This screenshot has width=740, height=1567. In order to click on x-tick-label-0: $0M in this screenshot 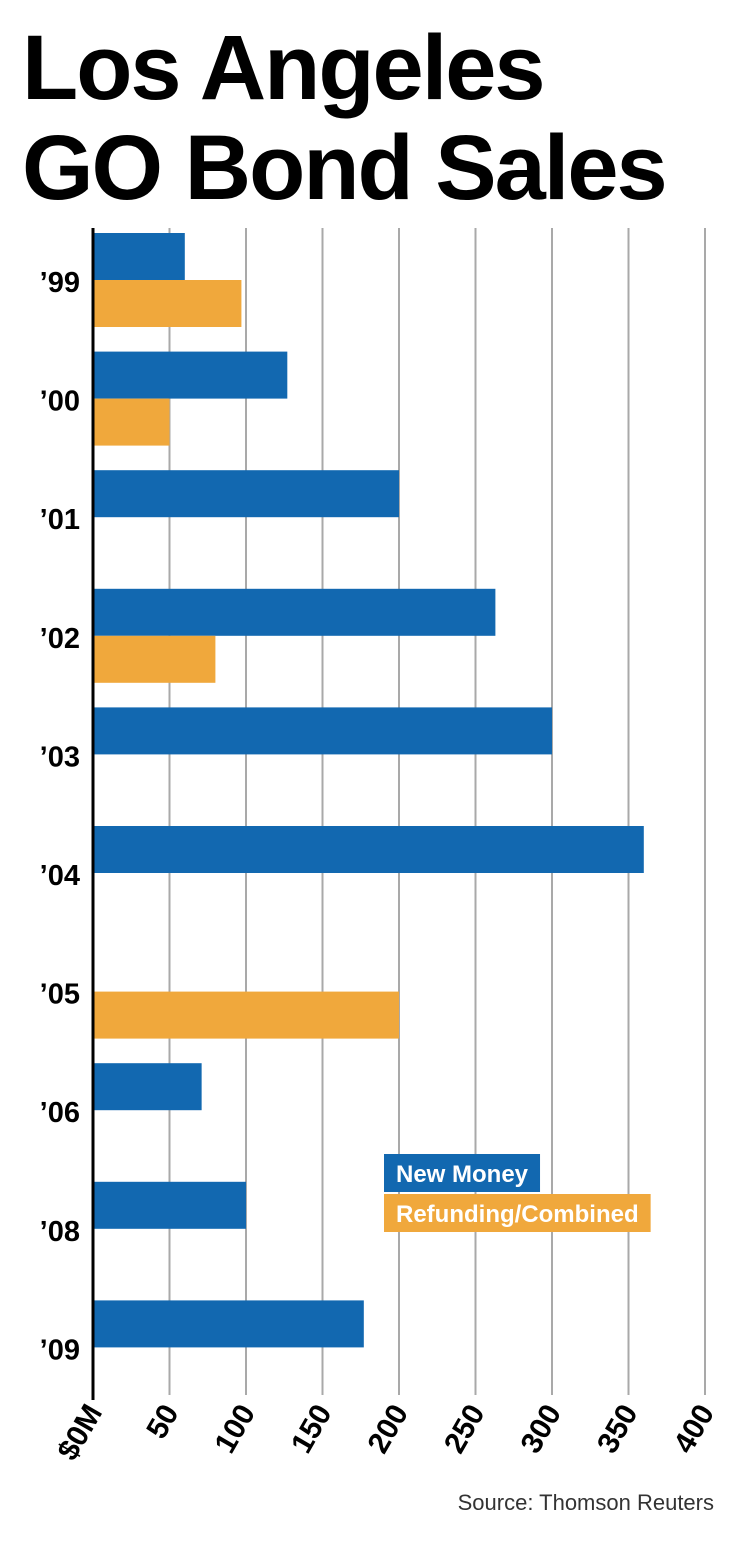, I will do `click(80, 1432)`.